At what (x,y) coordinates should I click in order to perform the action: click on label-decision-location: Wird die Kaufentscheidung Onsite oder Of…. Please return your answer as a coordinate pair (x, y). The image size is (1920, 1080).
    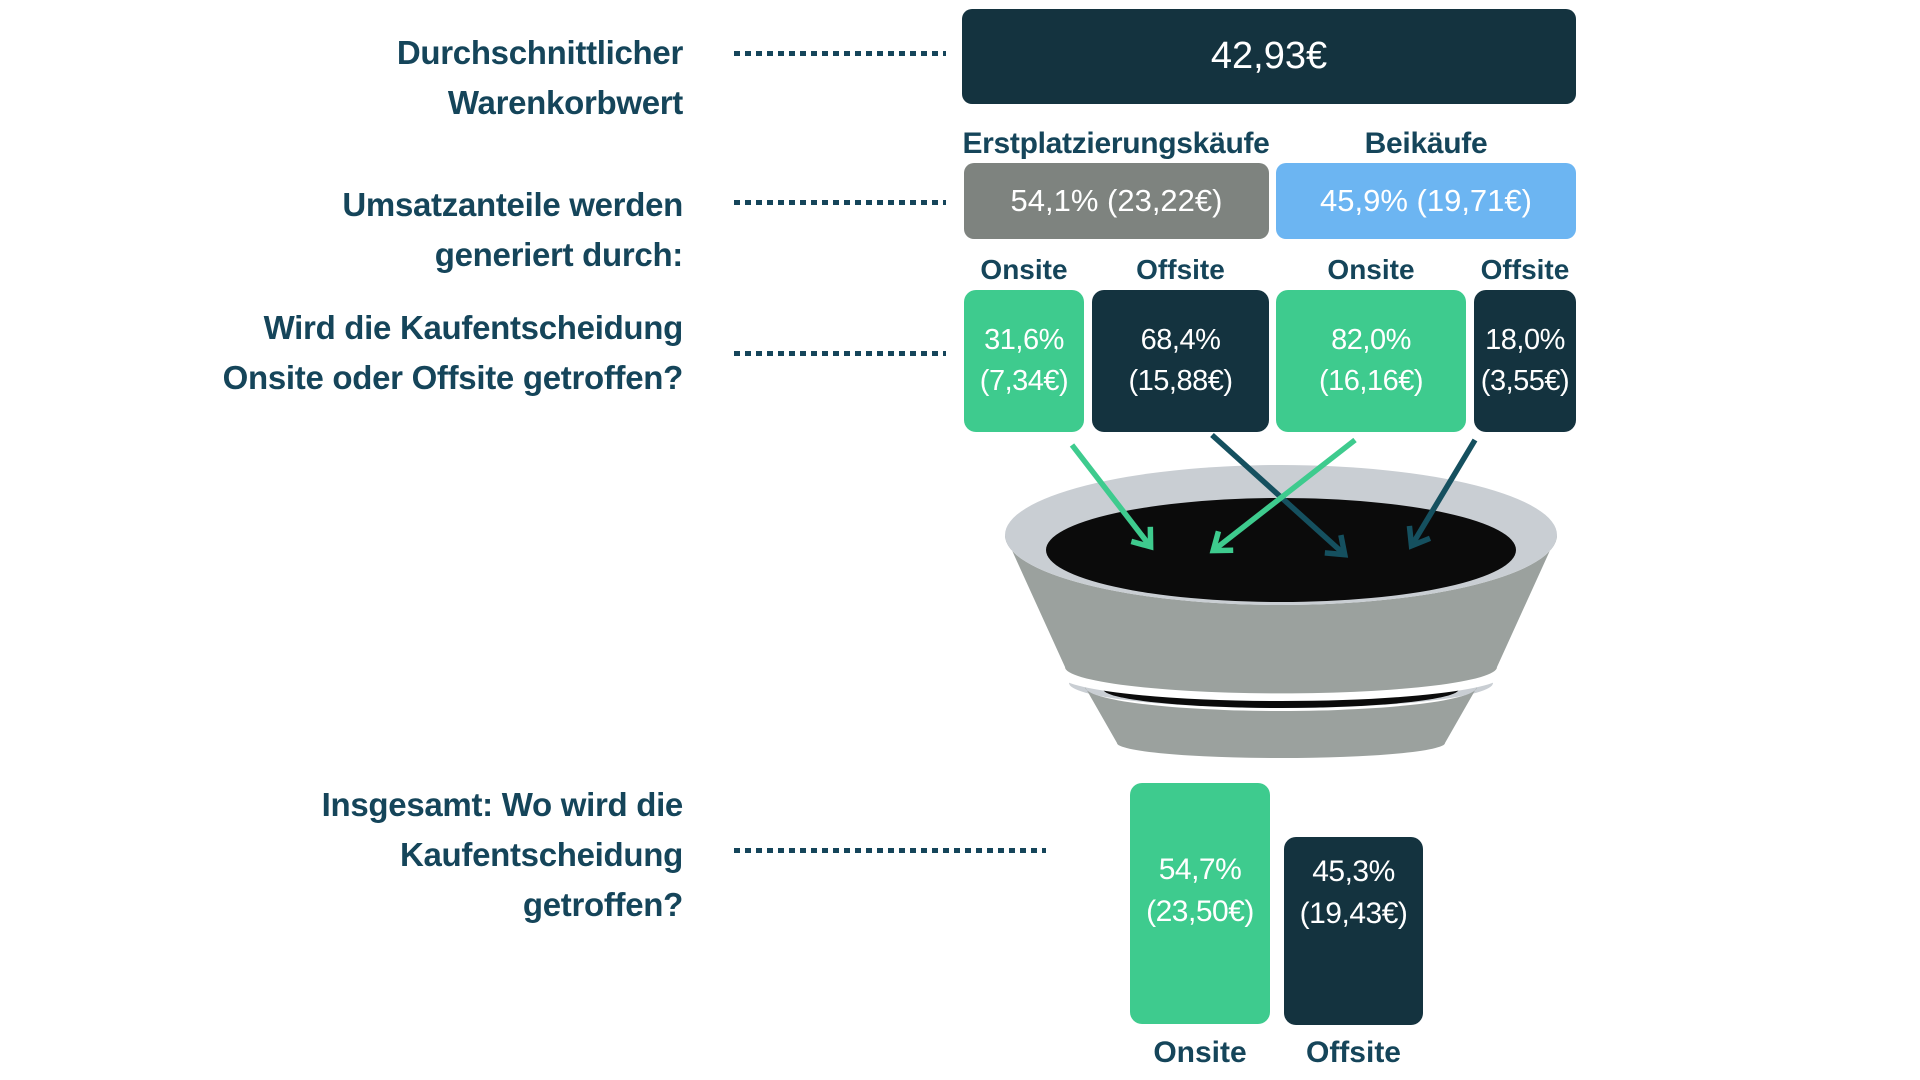
    Looking at the image, I should click on (428, 353).